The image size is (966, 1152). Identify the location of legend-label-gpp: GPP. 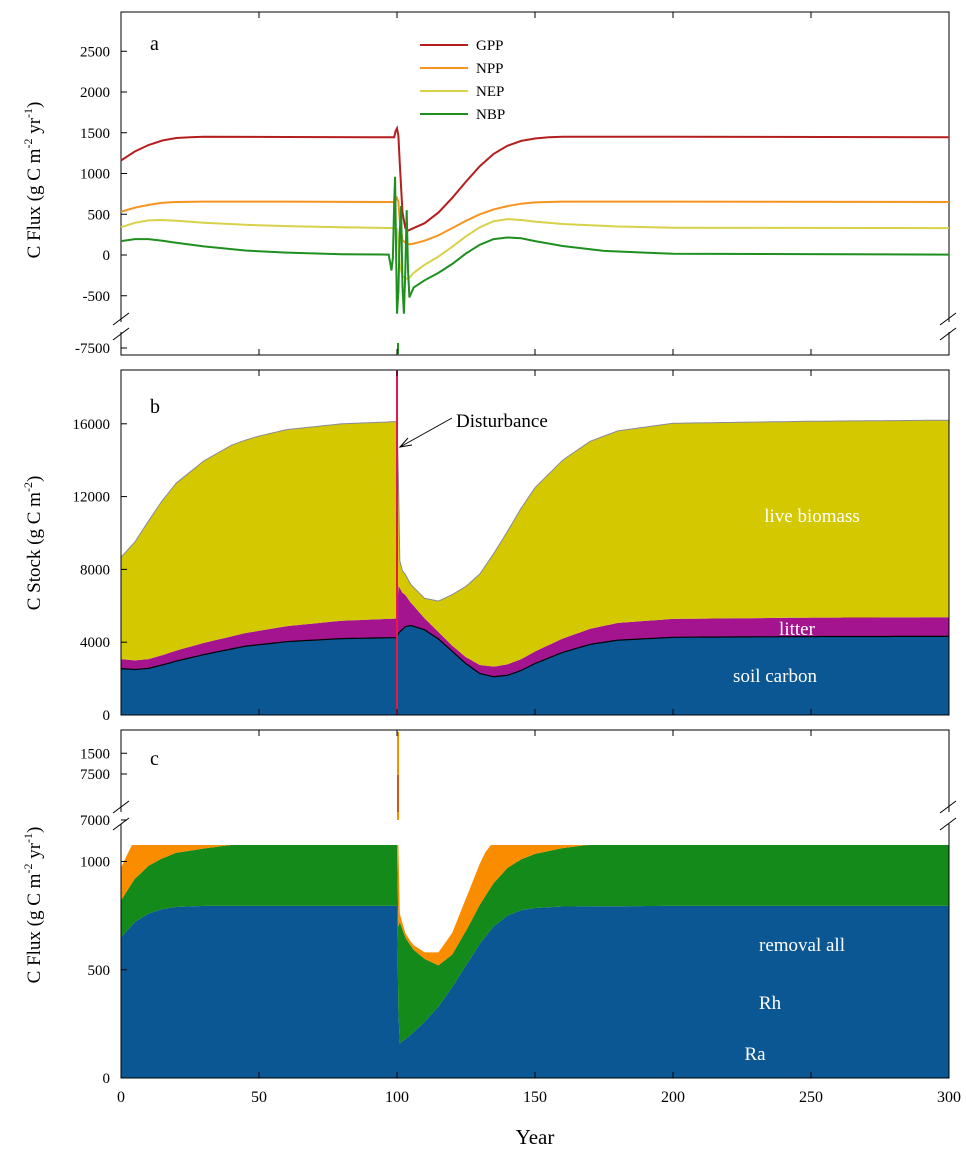
(490, 46).